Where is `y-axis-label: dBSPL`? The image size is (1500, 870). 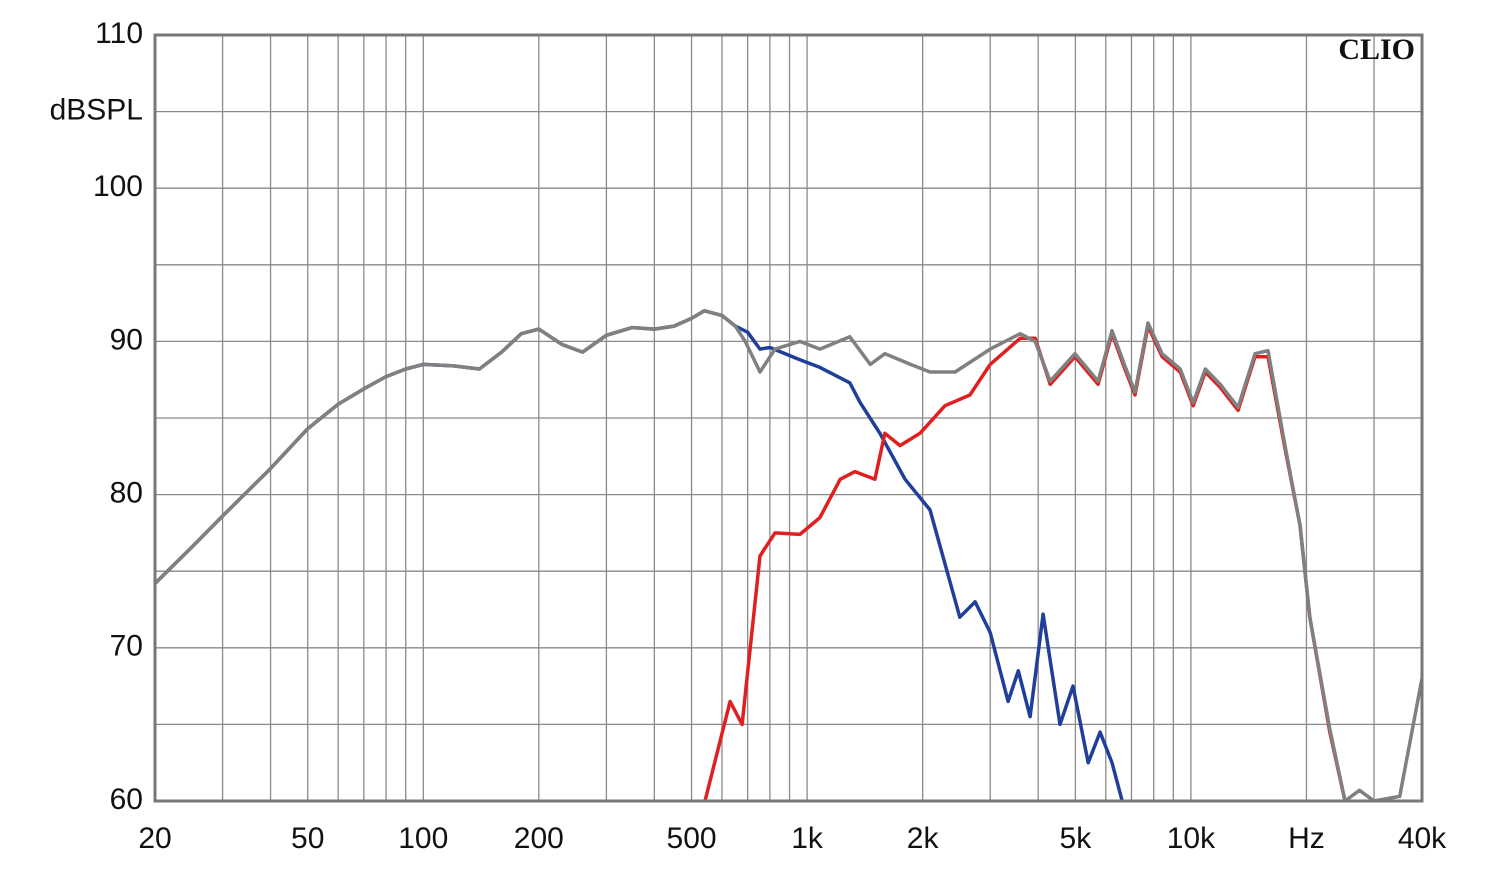 y-axis-label: dBSPL is located at coordinates (96, 110).